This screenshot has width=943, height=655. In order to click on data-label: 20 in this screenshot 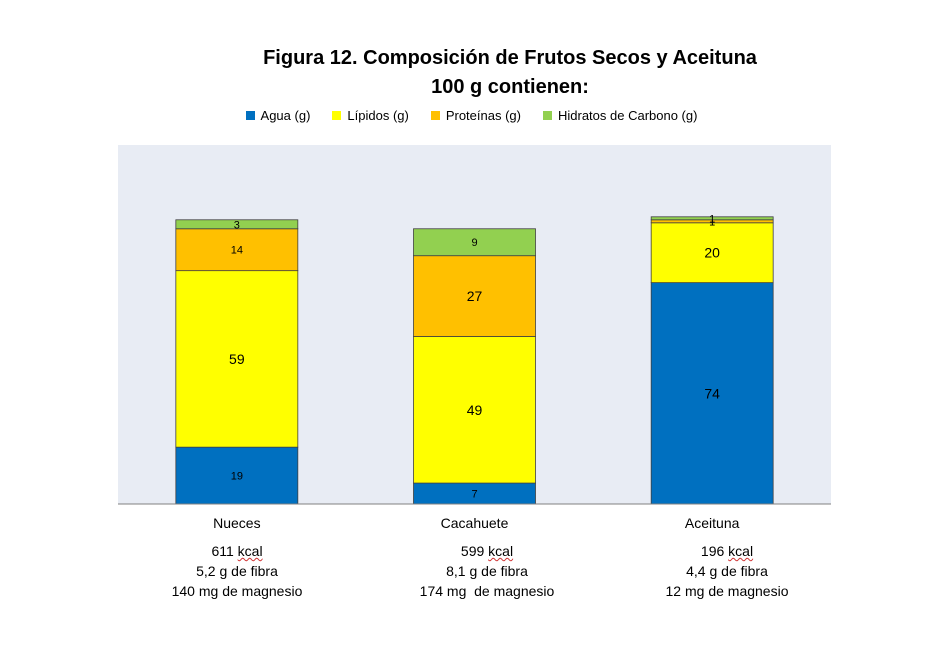, I will do `click(712, 253)`.